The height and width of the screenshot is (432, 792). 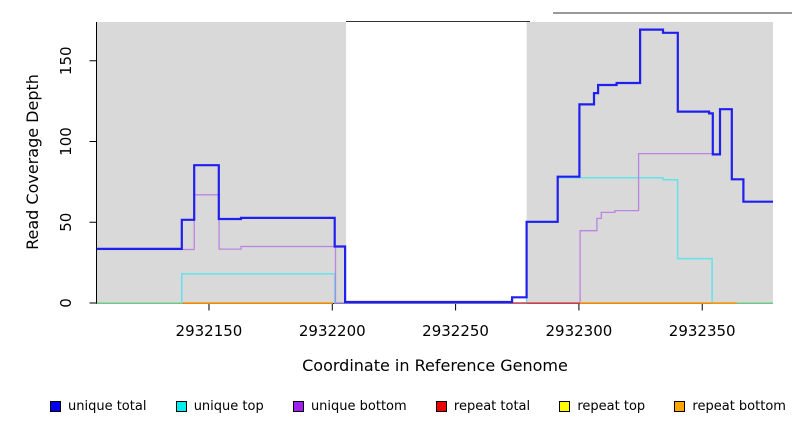 I want to click on y-tick-label: 0, so click(x=66, y=303).